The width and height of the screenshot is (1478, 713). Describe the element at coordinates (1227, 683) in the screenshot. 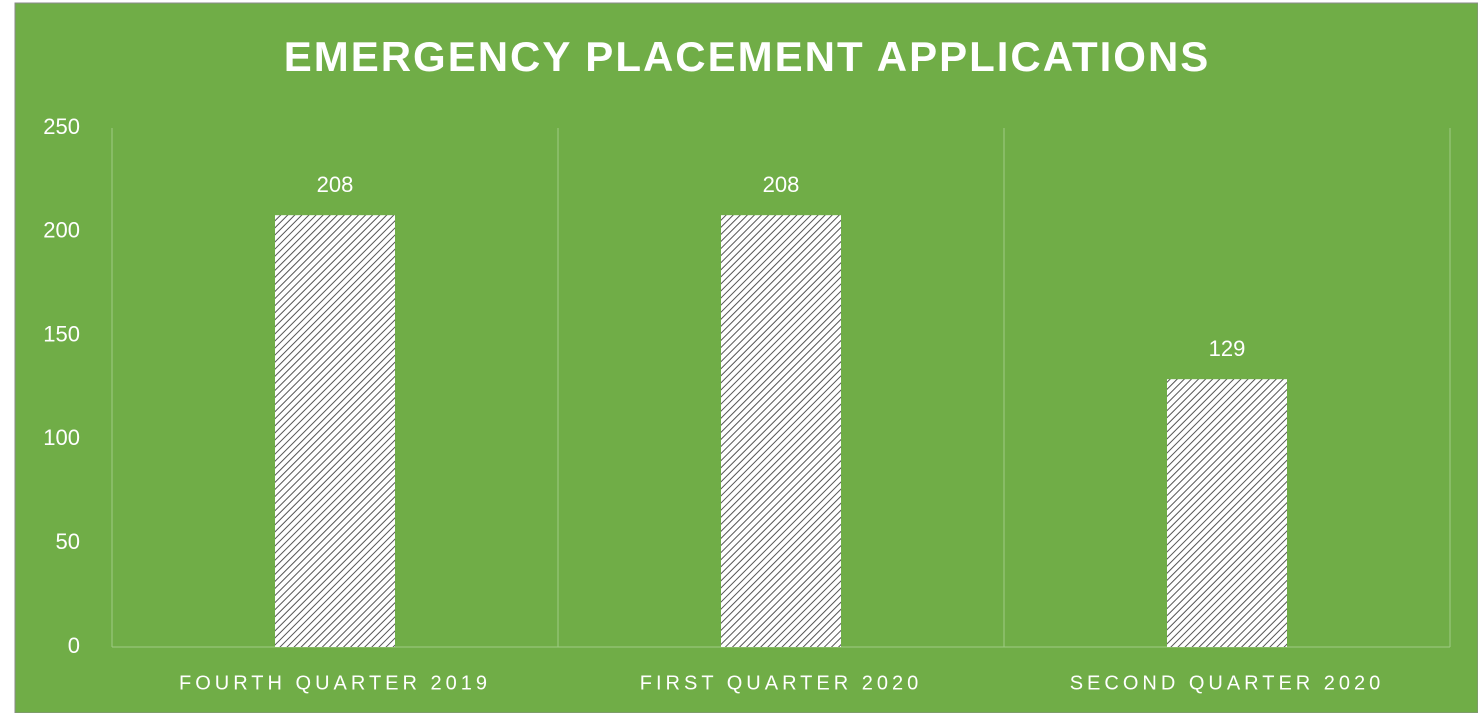

I see `x-tick-label: SECOND QUARTER 2020` at that location.